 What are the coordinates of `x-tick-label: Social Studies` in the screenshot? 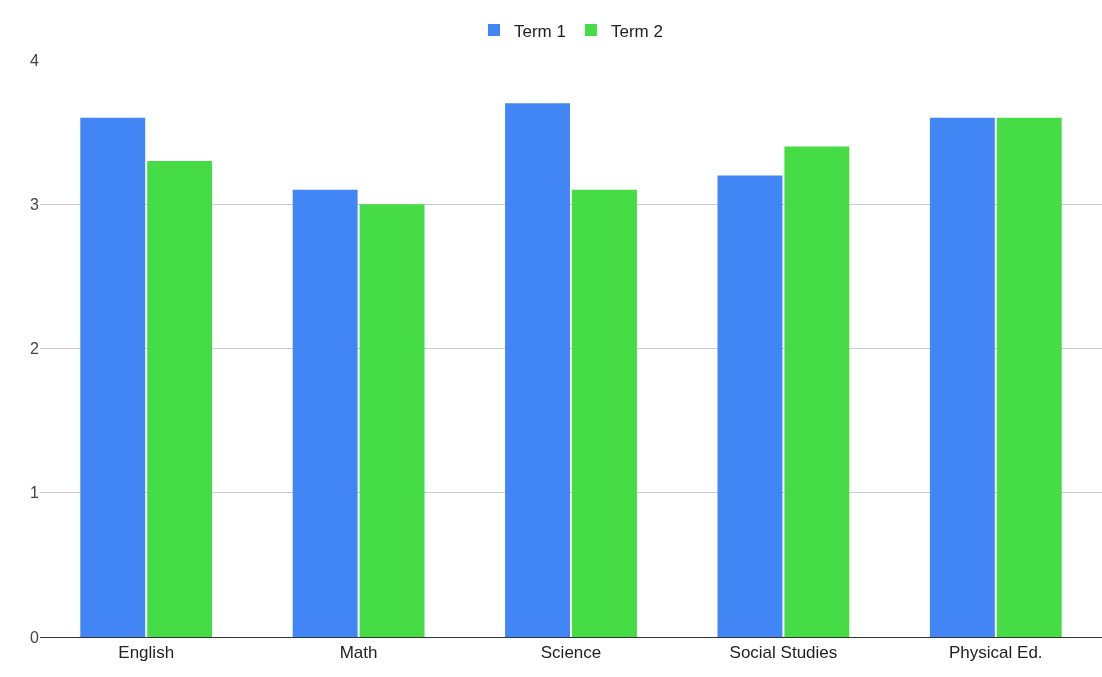 It's located at (783, 653).